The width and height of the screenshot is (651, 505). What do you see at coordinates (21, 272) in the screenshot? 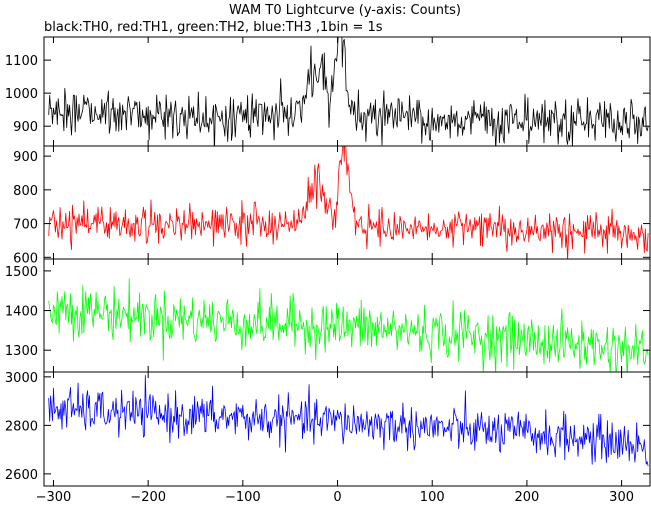
I see `y-tick-label-th2: 1500` at bounding box center [21, 272].